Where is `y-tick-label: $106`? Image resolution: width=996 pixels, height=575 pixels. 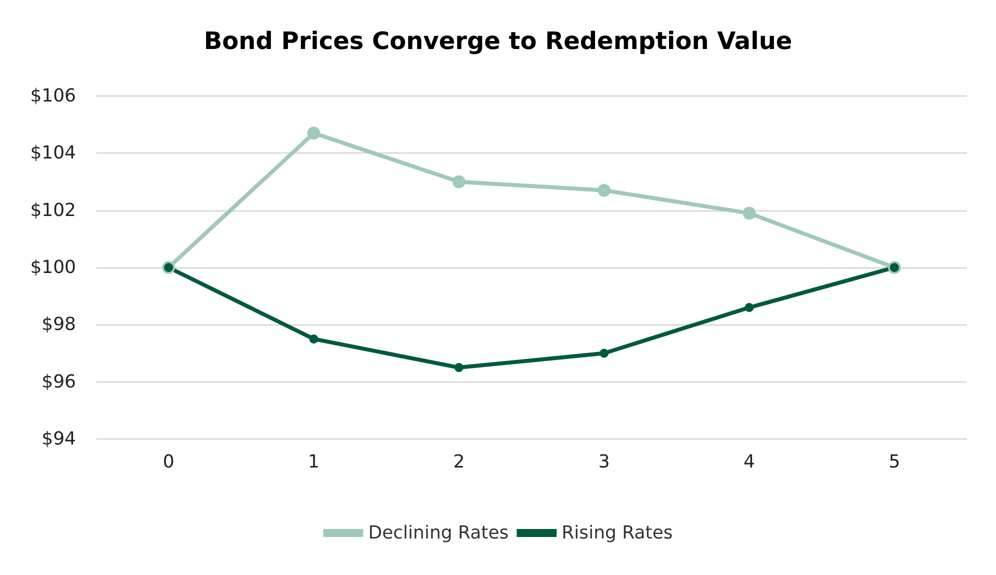
y-tick-label: $106 is located at coordinates (53, 96).